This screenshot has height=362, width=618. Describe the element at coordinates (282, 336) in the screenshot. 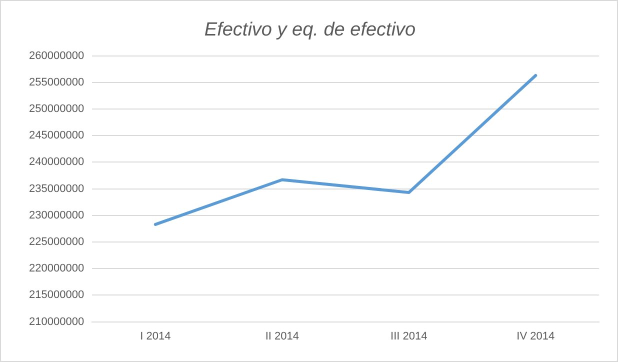

I see `x-tick-label: II 2014` at that location.